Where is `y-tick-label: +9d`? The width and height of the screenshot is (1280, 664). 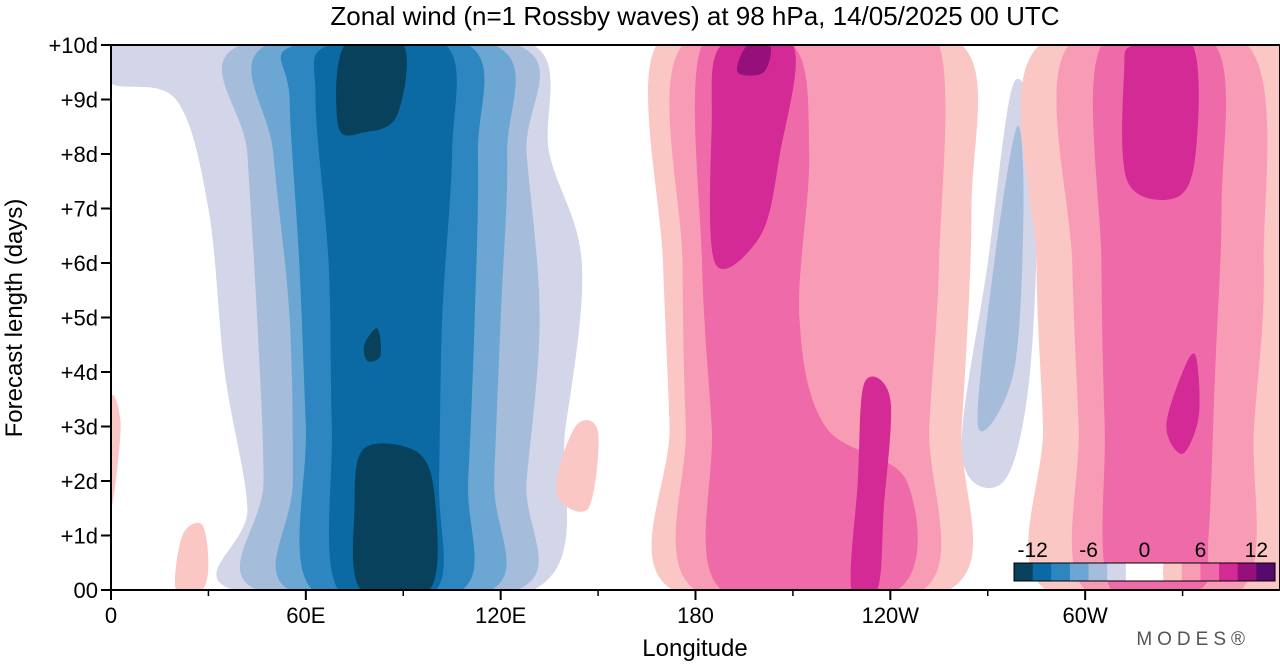
y-tick-label: +9d is located at coordinates (79, 100).